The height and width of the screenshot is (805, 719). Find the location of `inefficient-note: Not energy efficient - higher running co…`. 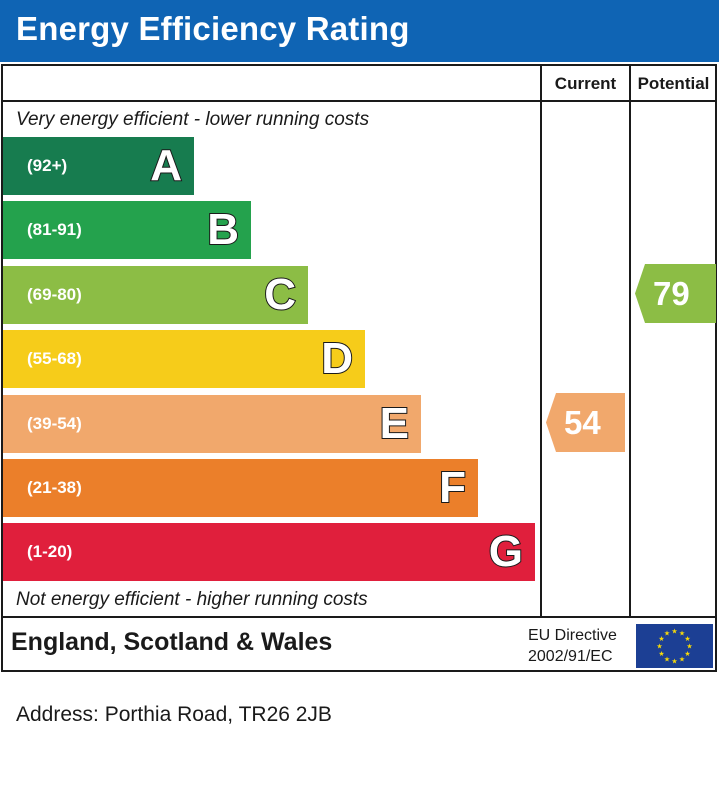

inefficient-note: Not energy efficient - higher running co… is located at coordinates (192, 599).